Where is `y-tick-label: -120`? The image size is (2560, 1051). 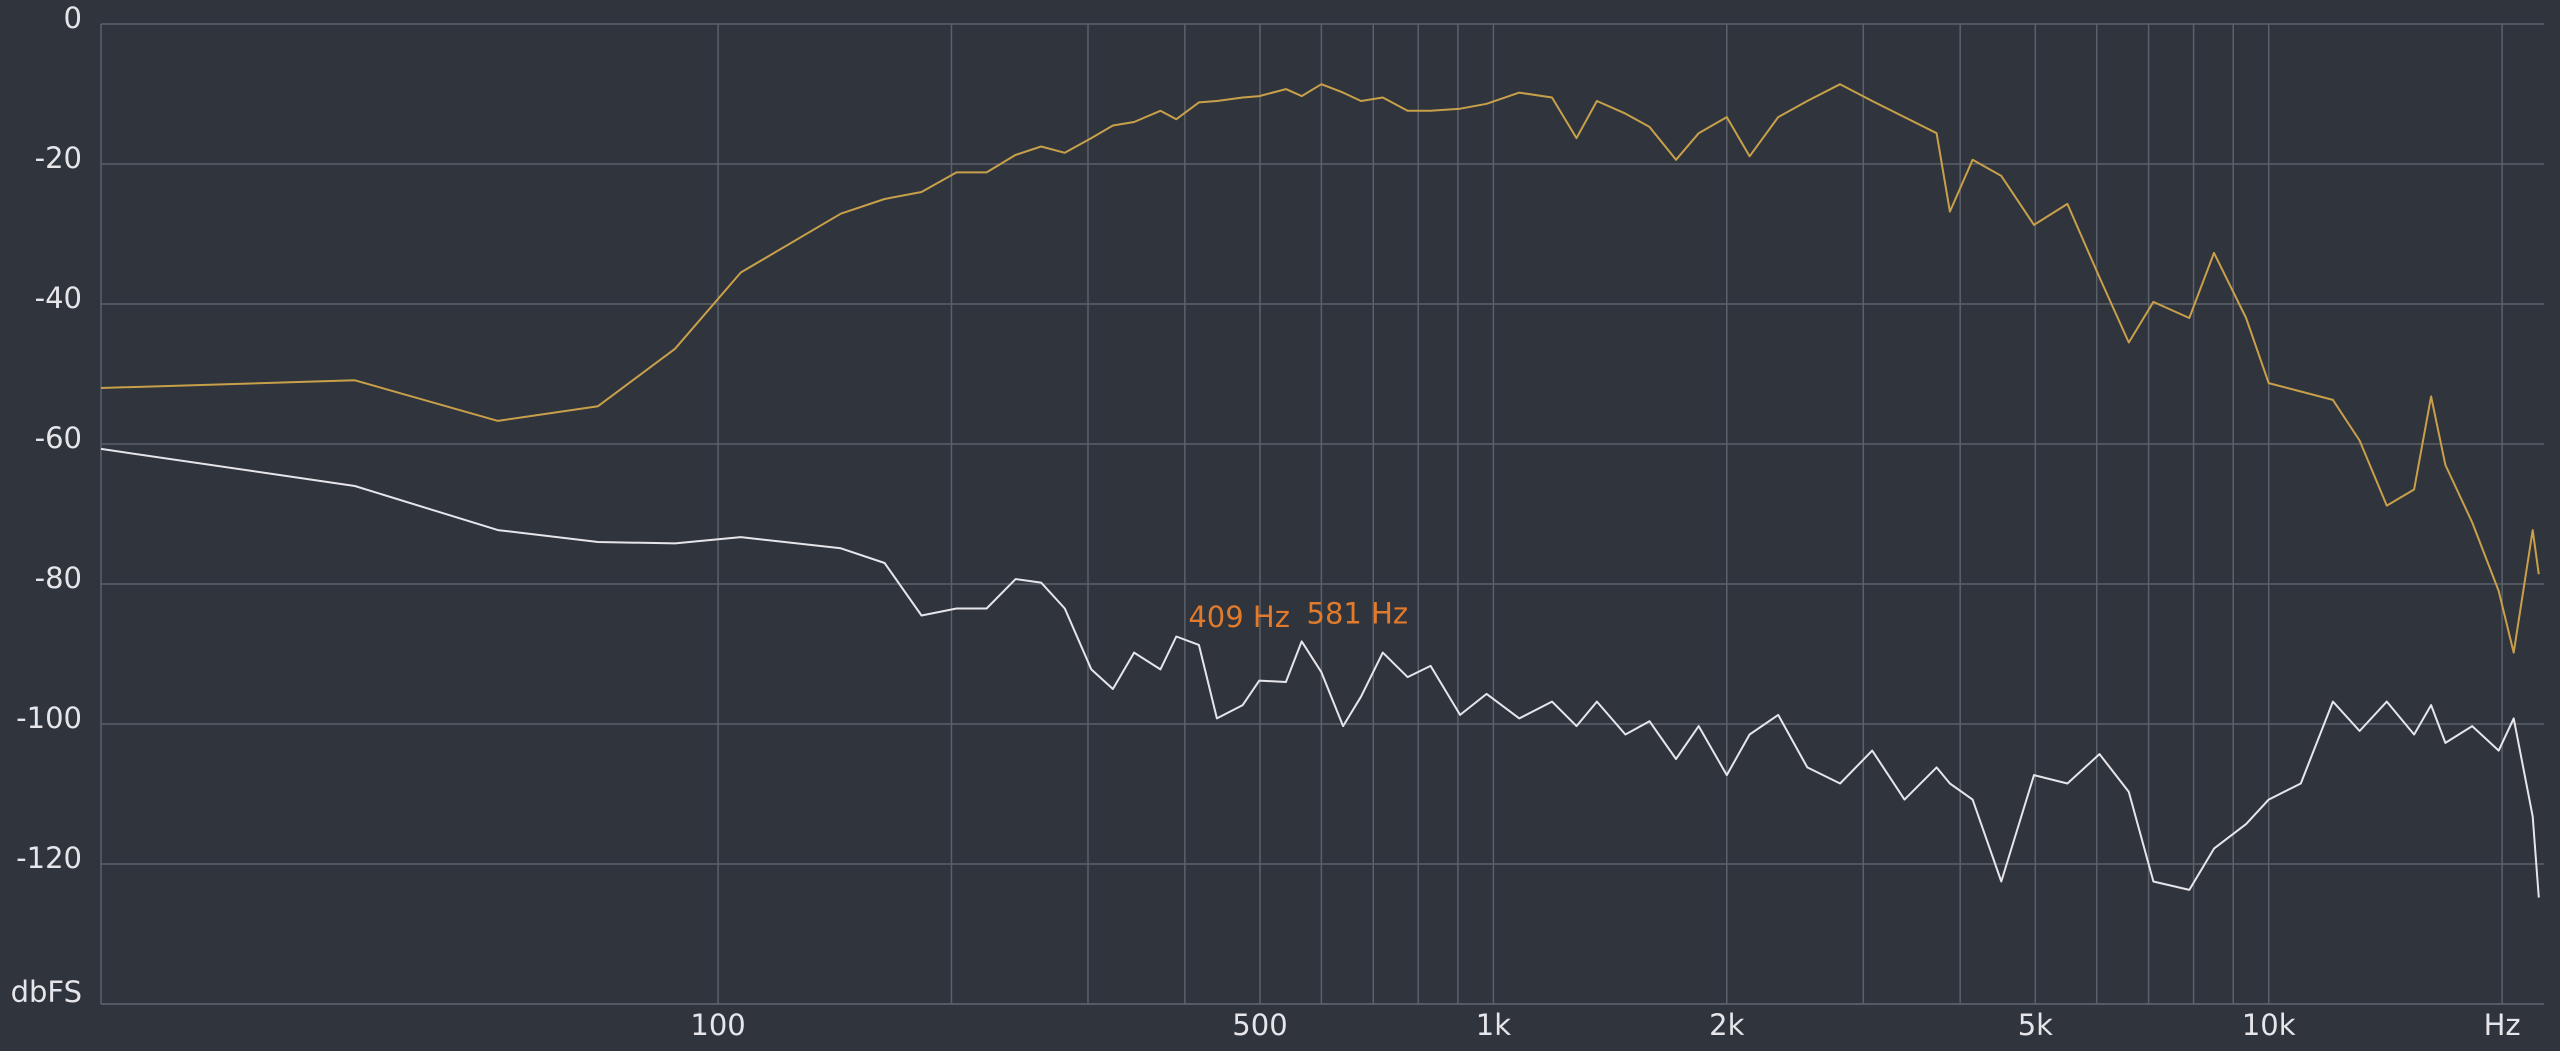
y-tick-label: -120 is located at coordinates (49, 858).